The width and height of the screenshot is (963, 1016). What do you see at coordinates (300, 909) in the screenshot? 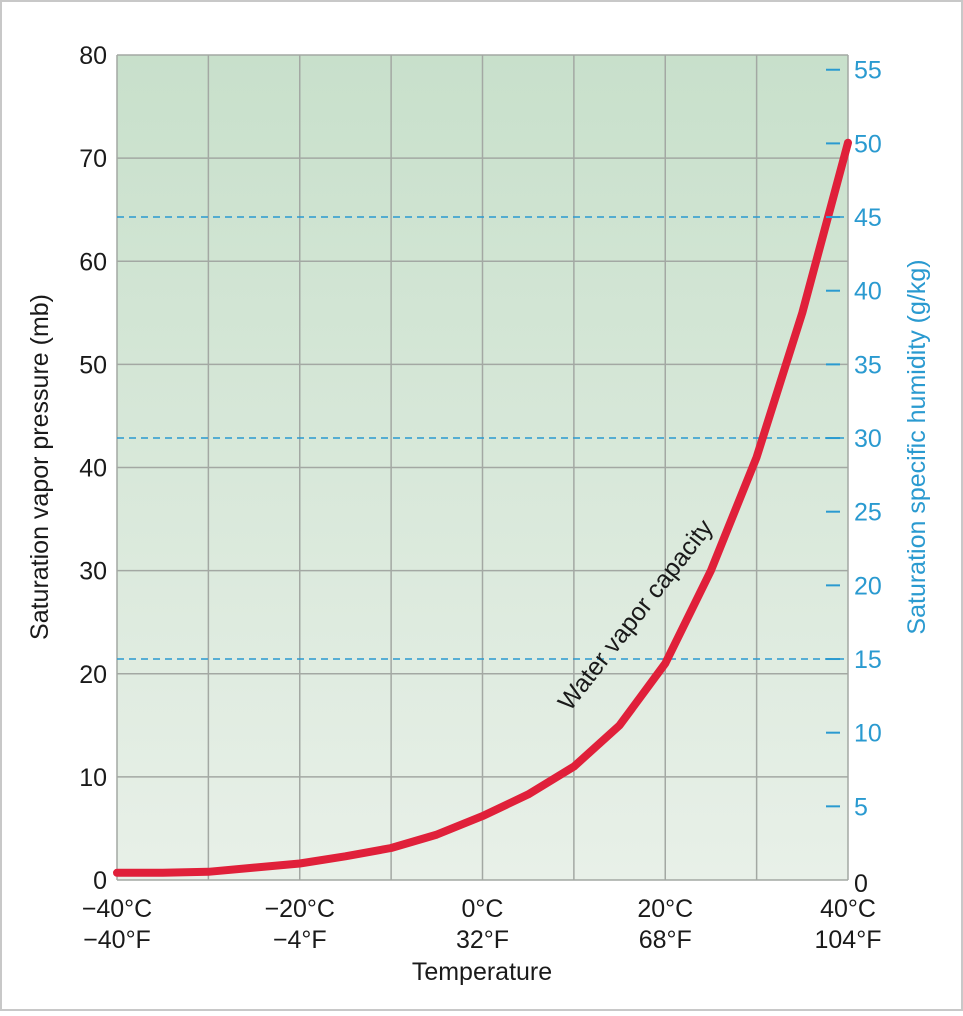
I see `x-tick-label: −20°C` at bounding box center [300, 909].